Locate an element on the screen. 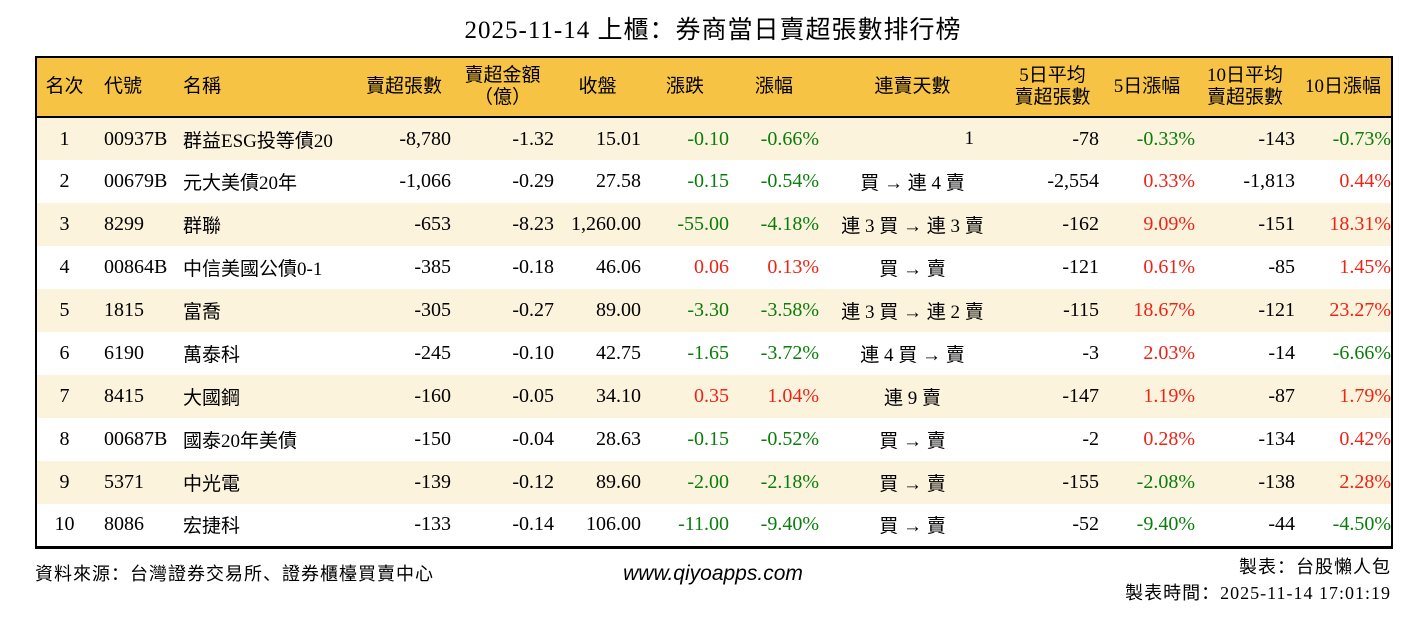  page-title: 2025-11-14 上櫃：券商當日賣超張數排行榜 is located at coordinates (713, 30).